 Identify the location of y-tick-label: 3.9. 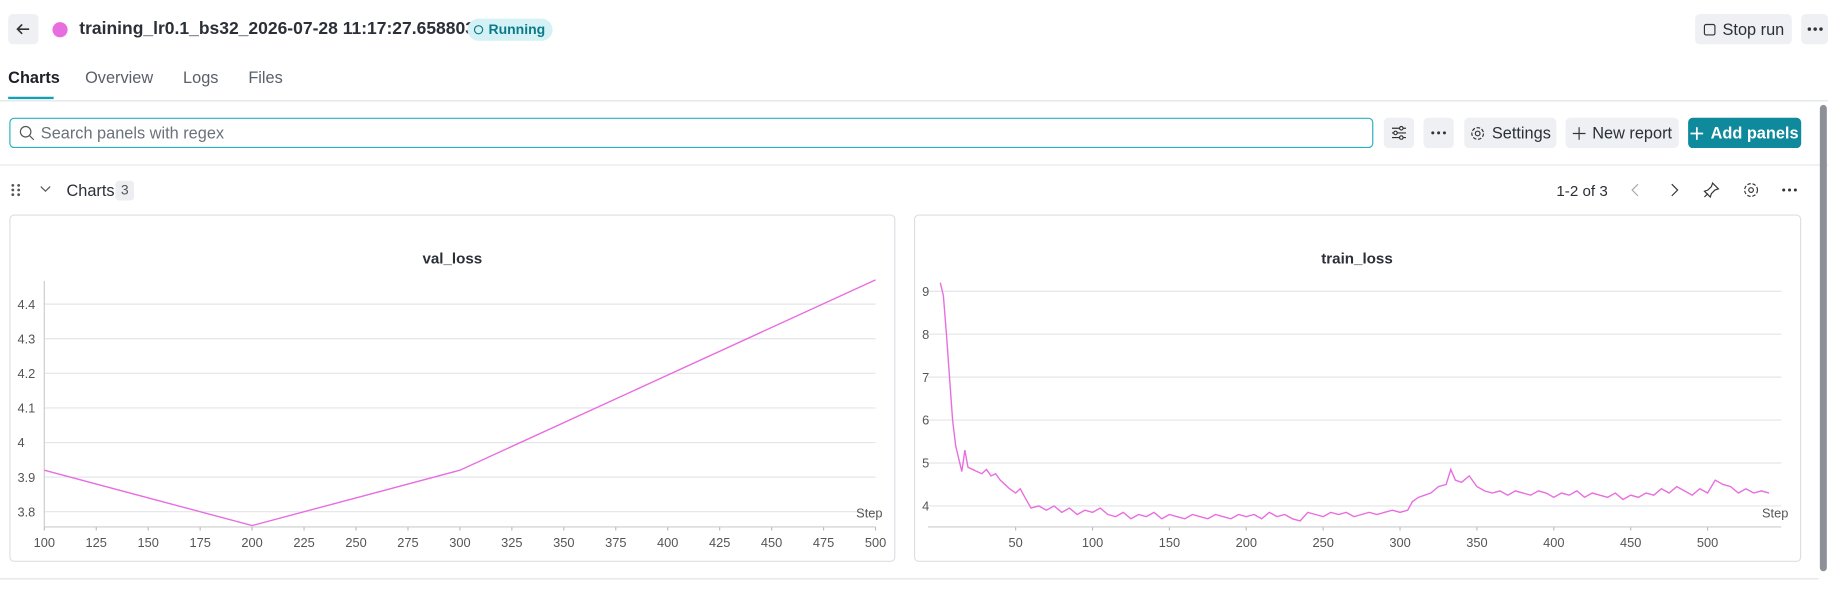
(26, 477).